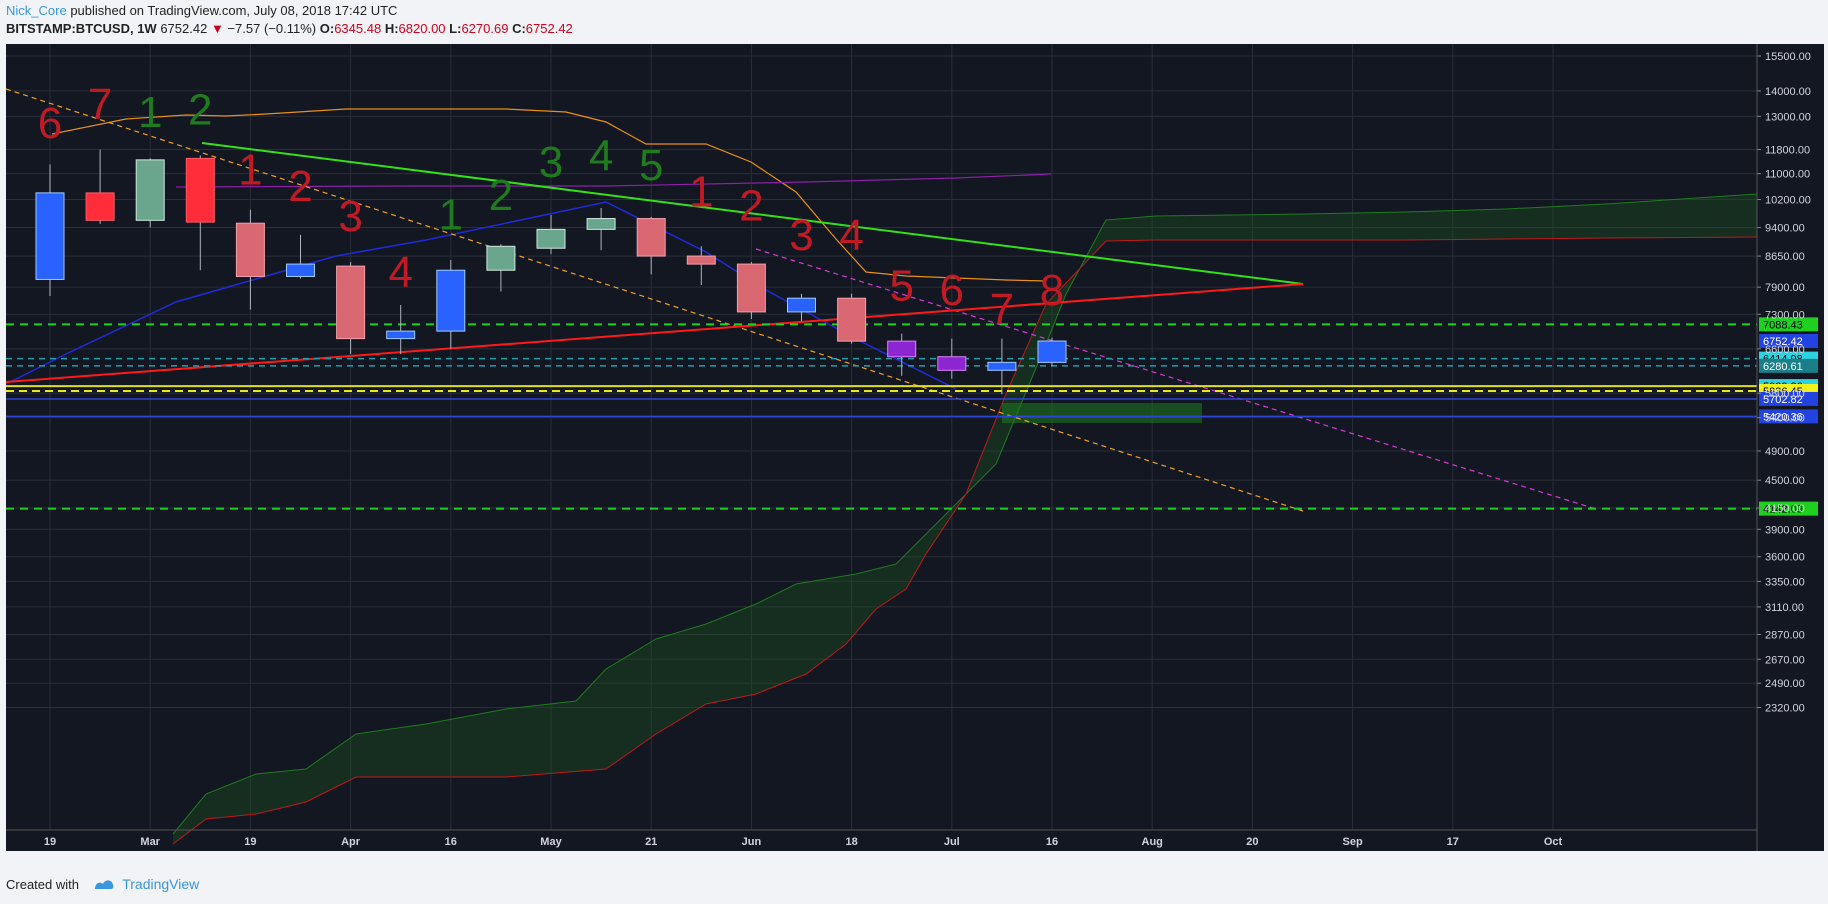  I want to click on high-value: 6820.00, so click(422, 28).